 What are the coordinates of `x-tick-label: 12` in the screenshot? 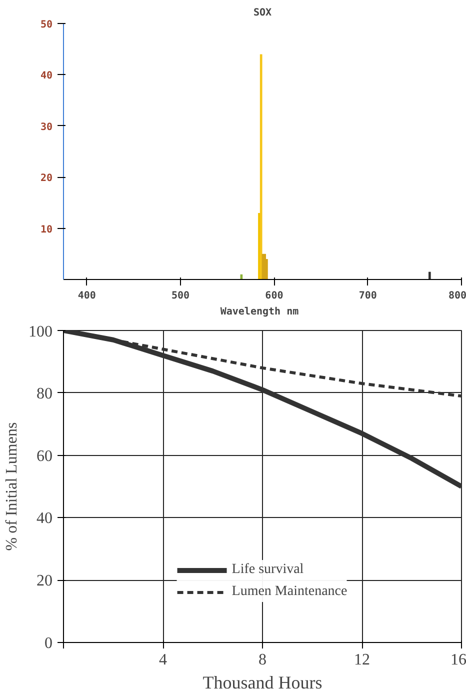 It's located at (362, 660).